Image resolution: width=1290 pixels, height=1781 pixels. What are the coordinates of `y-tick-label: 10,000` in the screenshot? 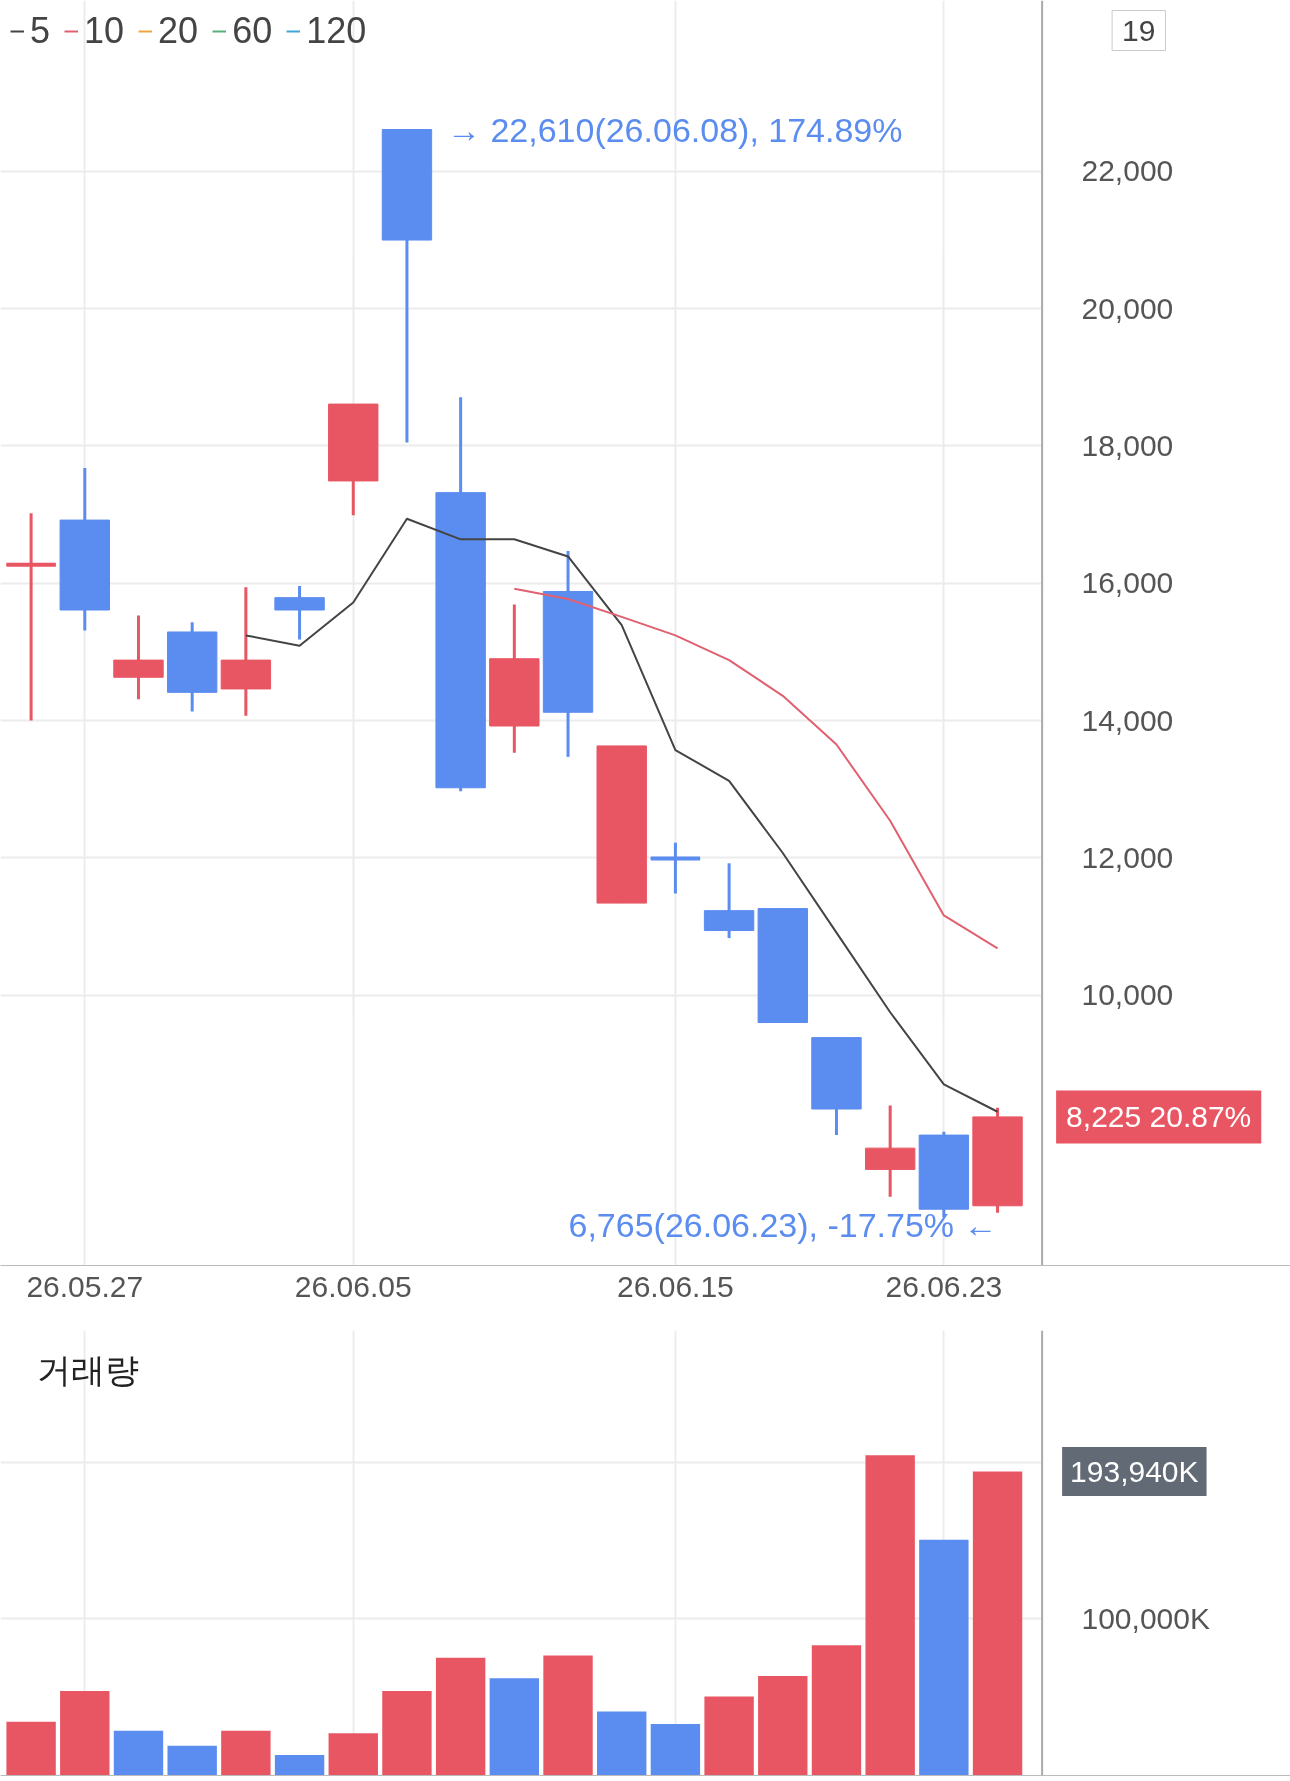 It's located at (1127, 995).